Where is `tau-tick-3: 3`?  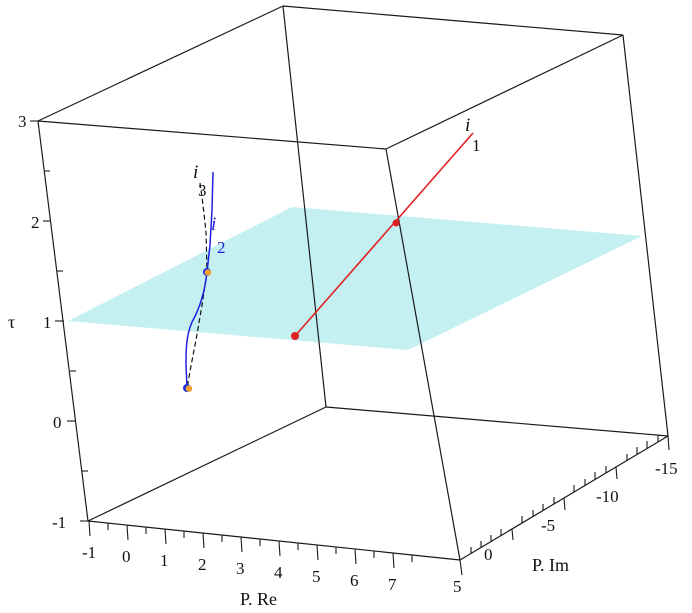
tau-tick-3: 3 is located at coordinates (22, 121).